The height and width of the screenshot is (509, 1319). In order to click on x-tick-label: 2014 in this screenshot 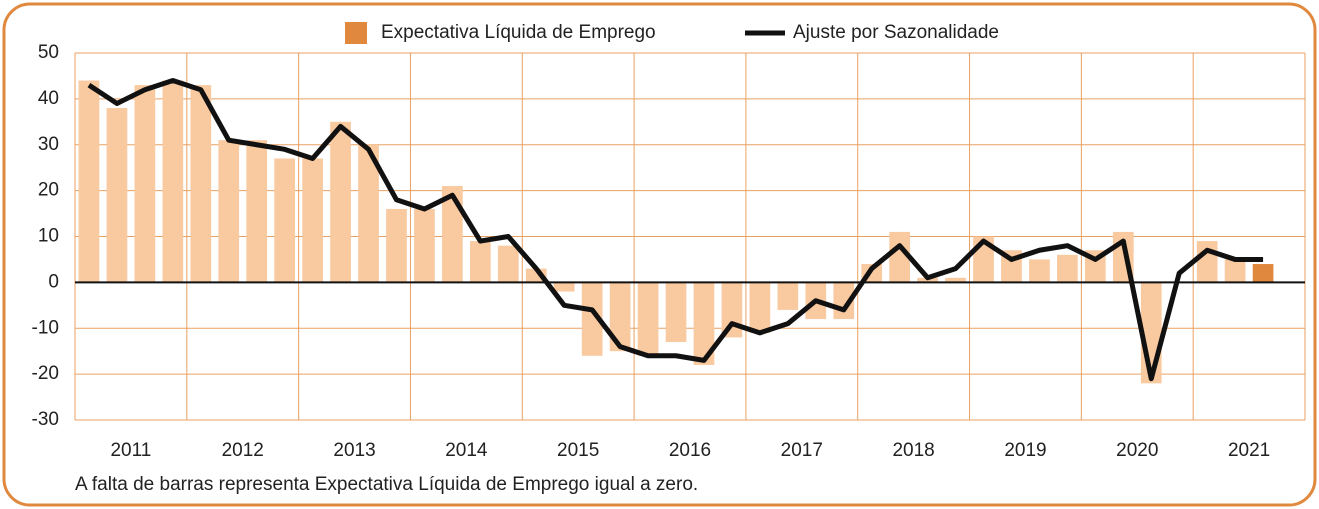, I will do `click(466, 450)`.